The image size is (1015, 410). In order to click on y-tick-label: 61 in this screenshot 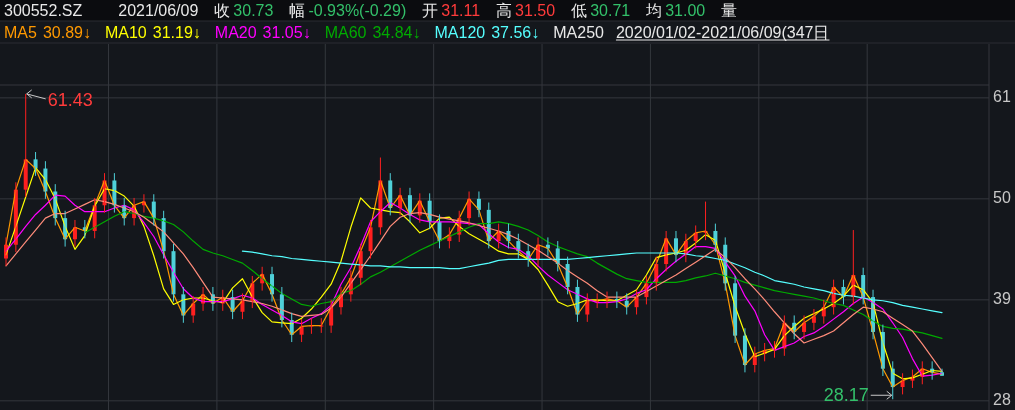, I will do `click(1002, 97)`.